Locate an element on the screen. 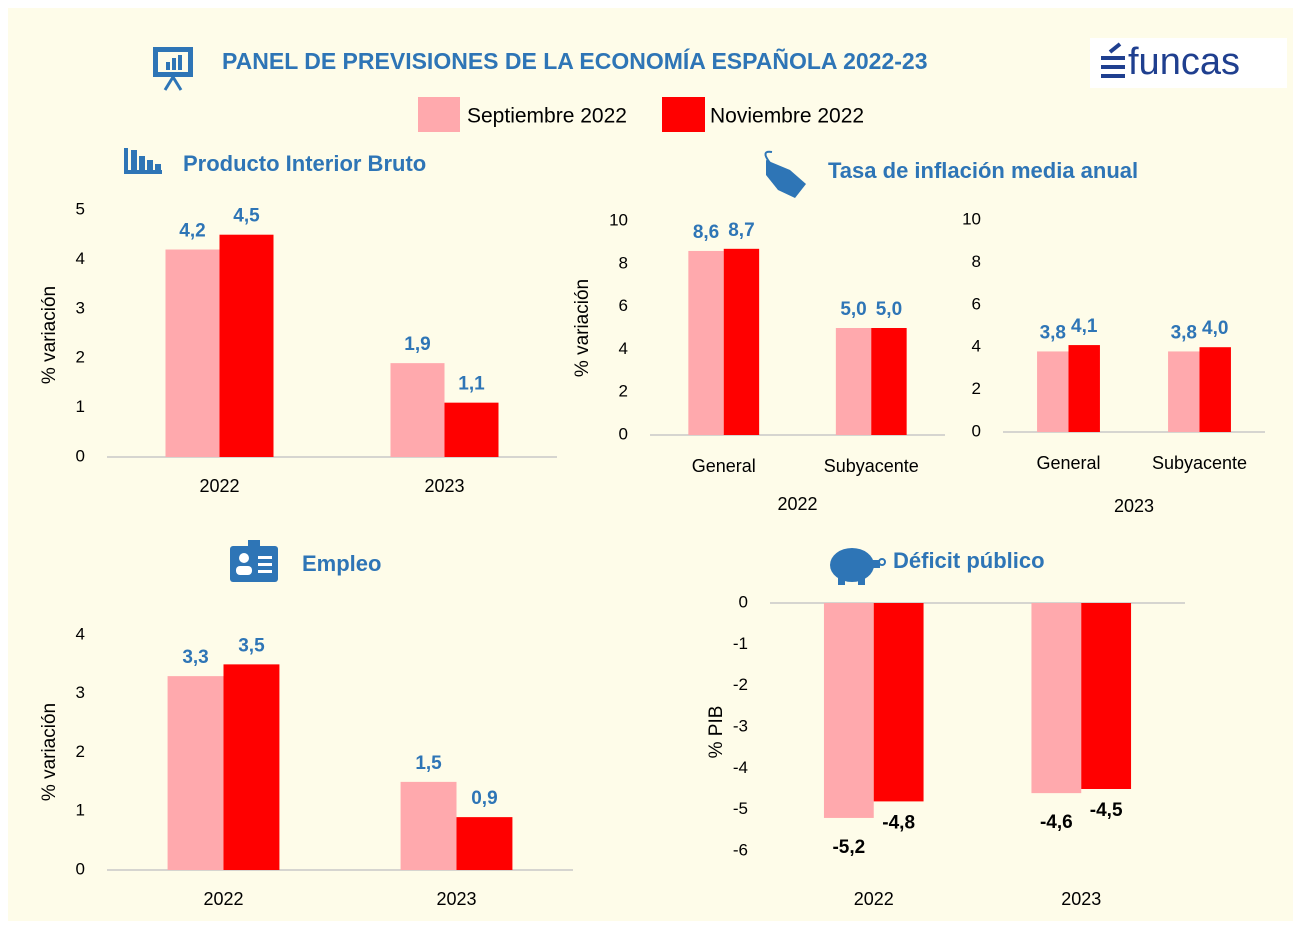 This screenshot has height=929, width=1301. piggy-bank-icon is located at coordinates (858, 566).